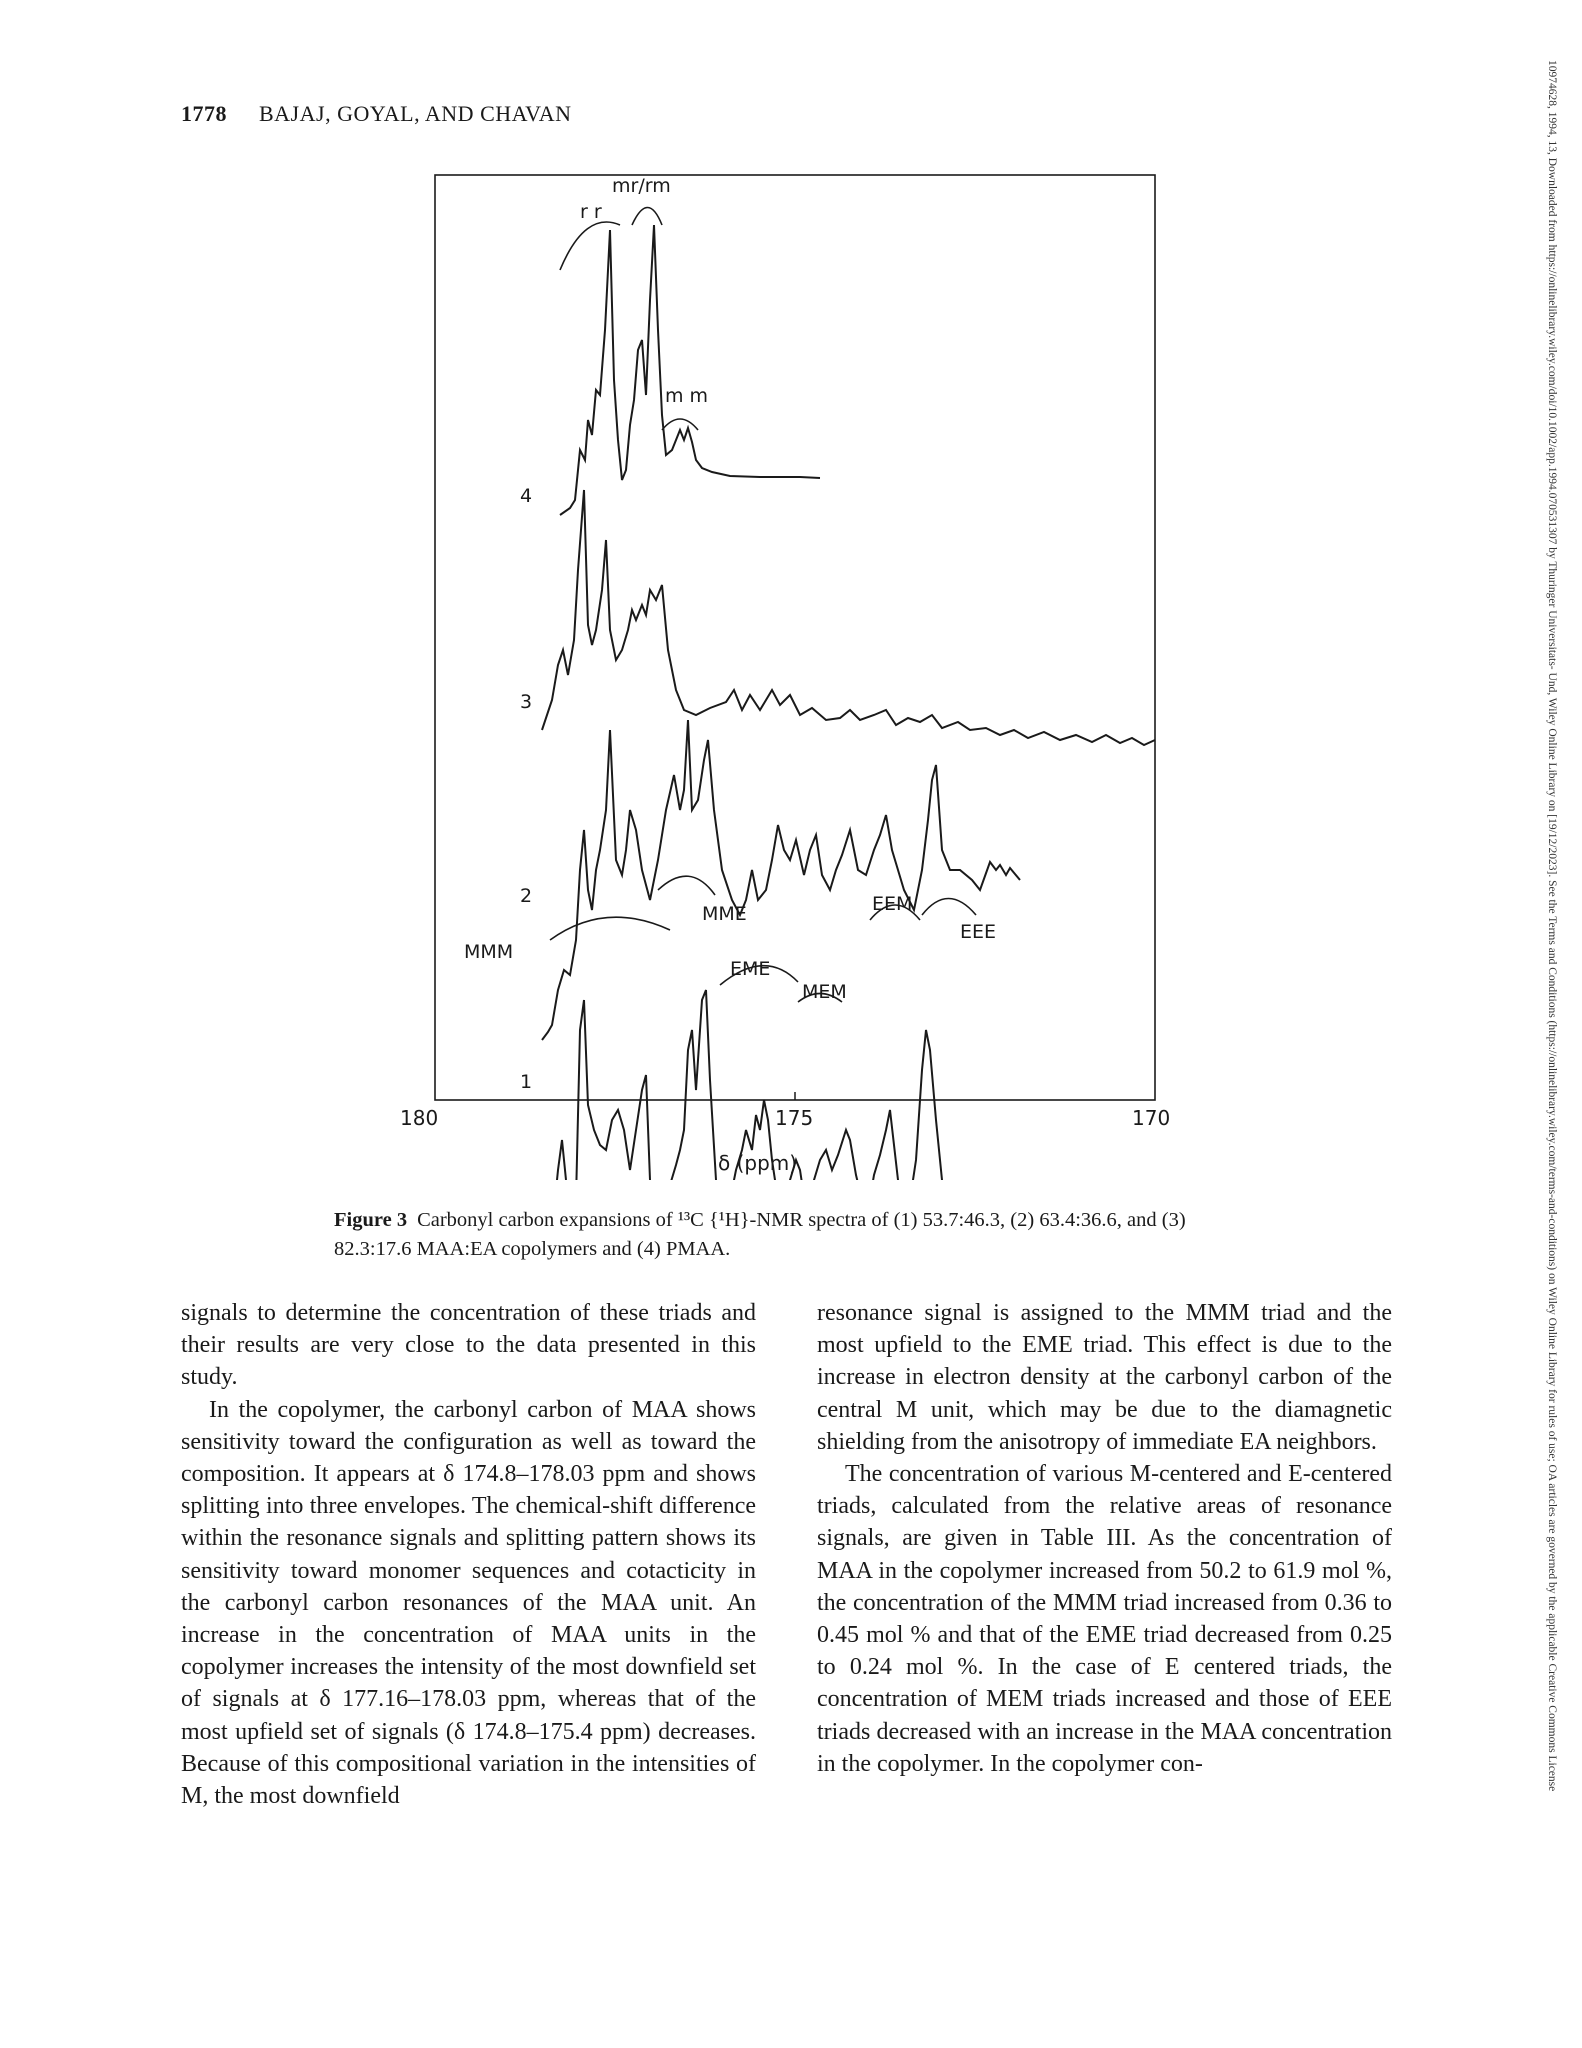 The width and height of the screenshot is (1582, 2048). Describe the element at coordinates (488, 952) in the screenshot. I see `mmm-label: MMM` at that location.